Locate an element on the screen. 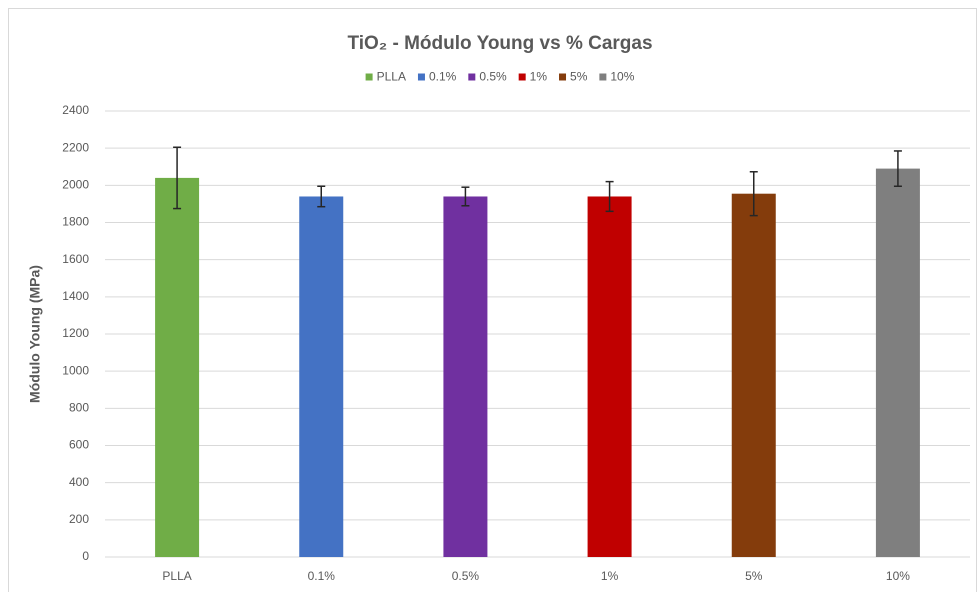 The image size is (977, 592). x-tick-label: 0.5% is located at coordinates (466, 576).